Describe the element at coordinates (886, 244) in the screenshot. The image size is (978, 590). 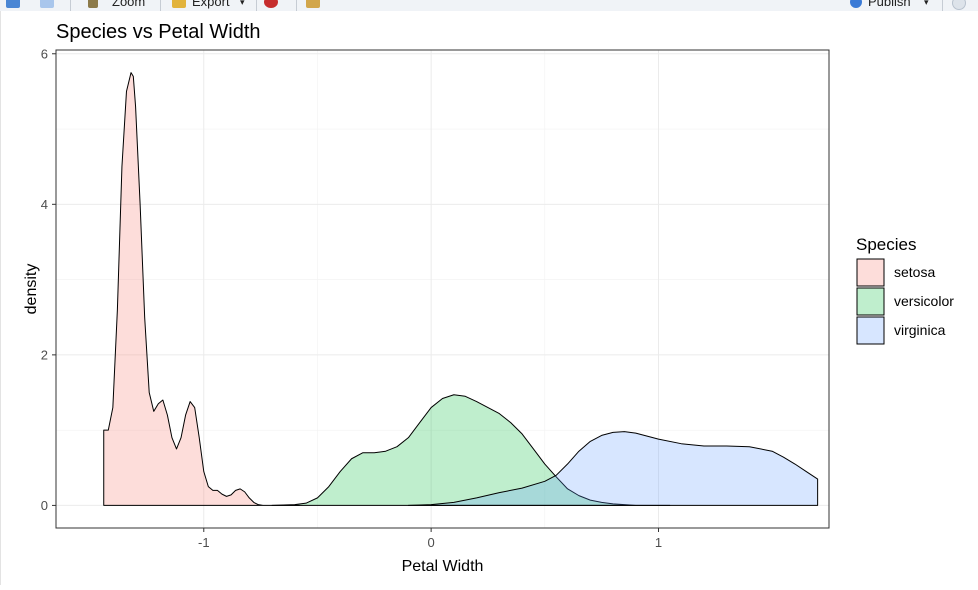
I see `legend-title: Species` at that location.